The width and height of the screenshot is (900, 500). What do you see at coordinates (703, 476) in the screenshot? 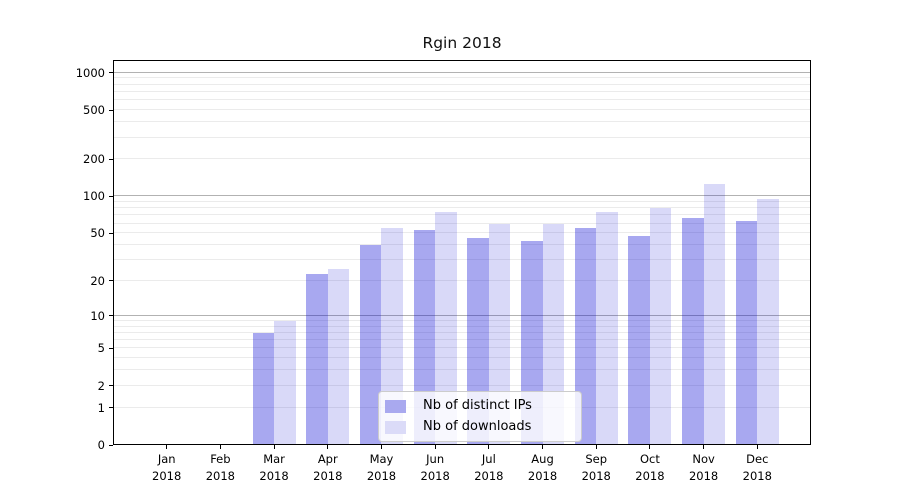
I see `x-tick-year-nov: 2018` at bounding box center [703, 476].